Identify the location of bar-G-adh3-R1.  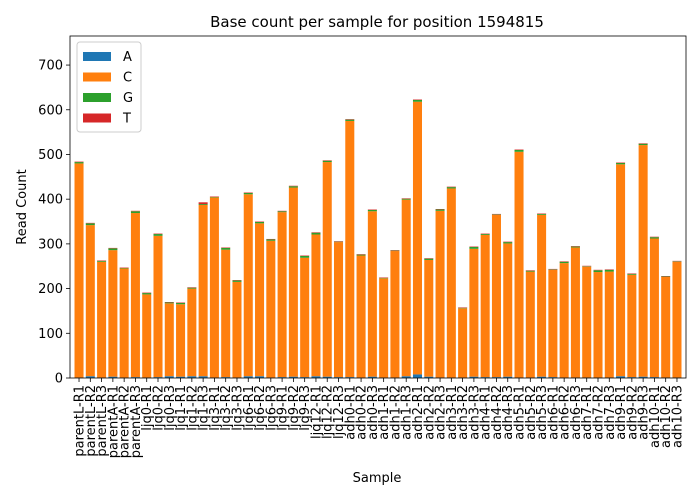
(451, 188).